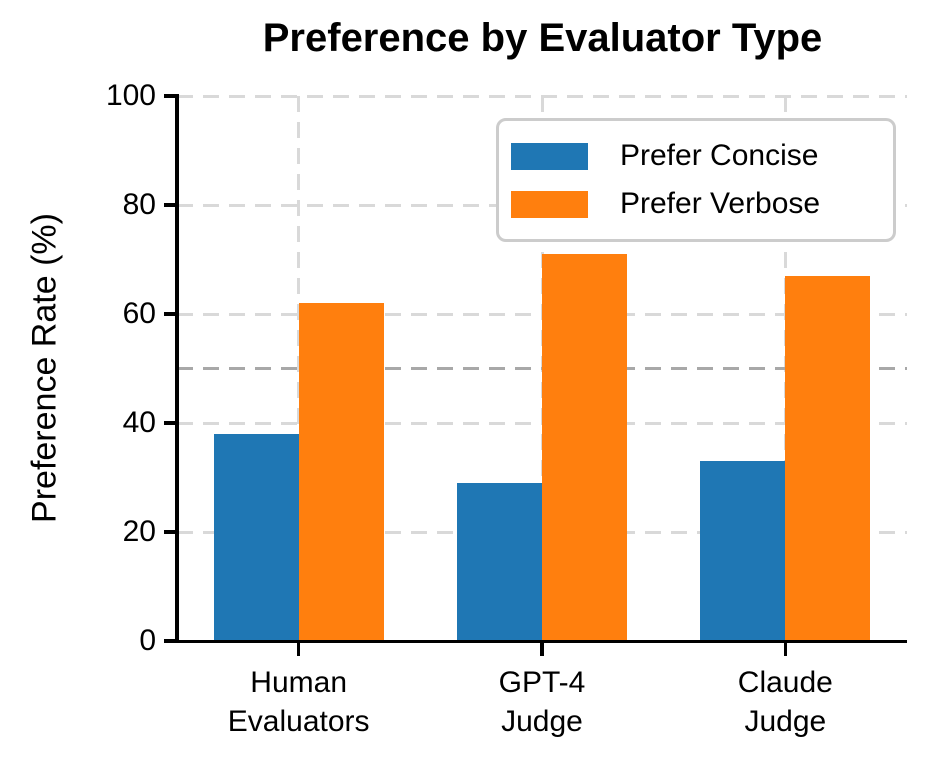  What do you see at coordinates (298, 721) in the screenshot?
I see `x-tick-label-line: Evaluators` at bounding box center [298, 721].